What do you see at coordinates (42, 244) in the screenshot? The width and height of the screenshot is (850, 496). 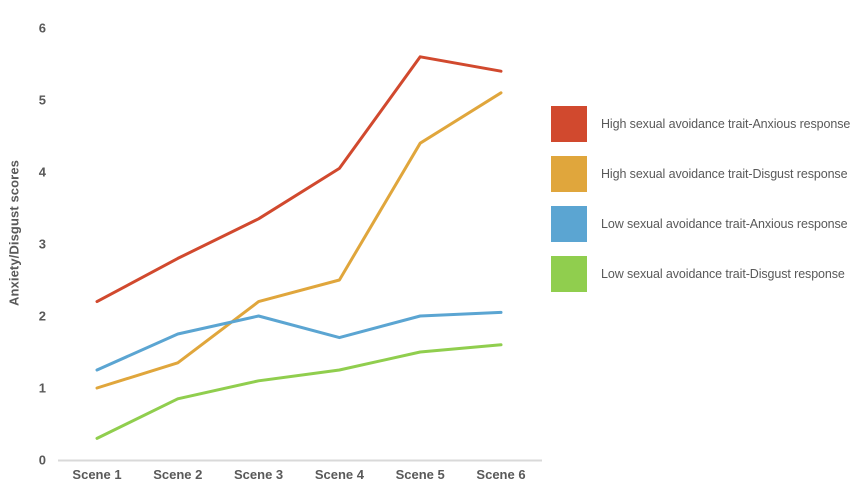 I see `y-tick-label: 3` at bounding box center [42, 244].